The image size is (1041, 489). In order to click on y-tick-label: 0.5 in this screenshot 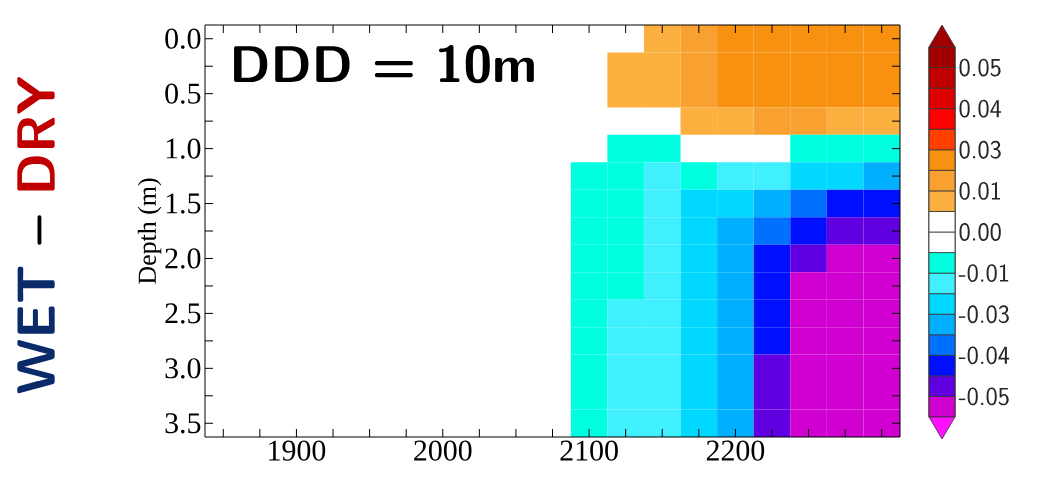, I will do `click(183, 93)`.